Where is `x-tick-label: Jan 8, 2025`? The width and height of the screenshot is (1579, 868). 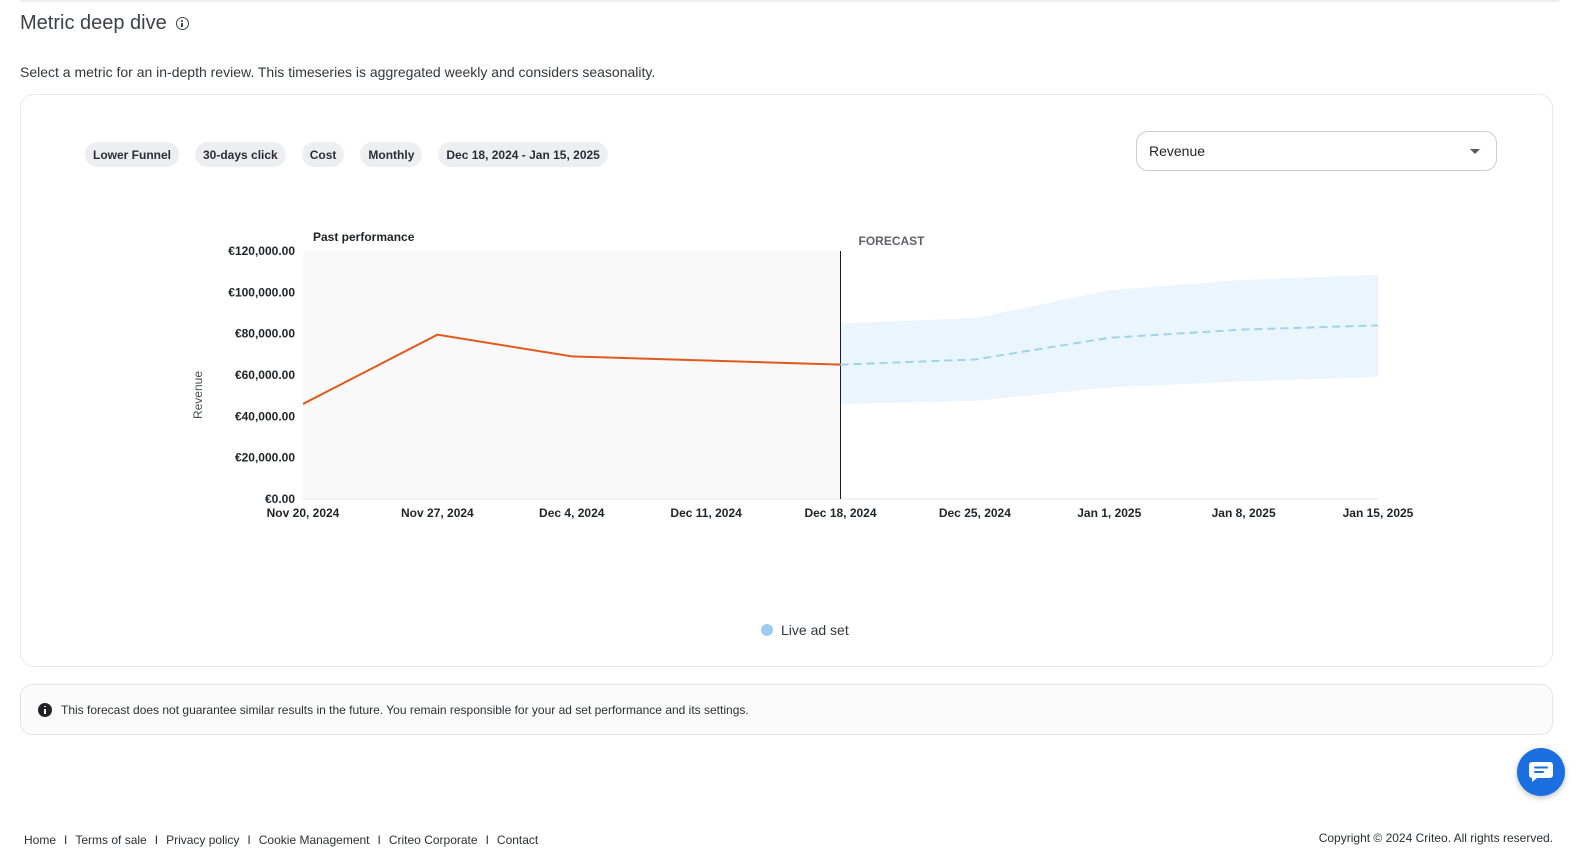
x-tick-label: Jan 8, 2025 is located at coordinates (1244, 513).